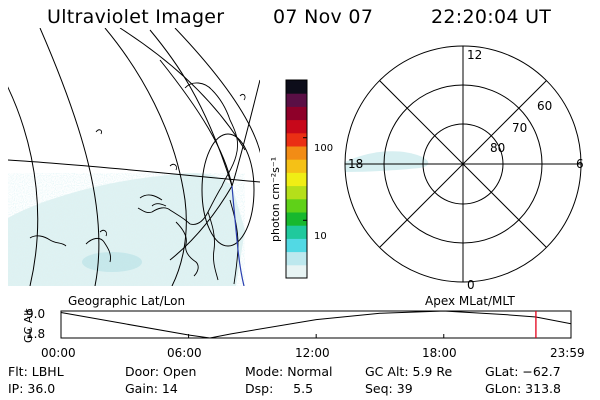 The image size is (600, 400). What do you see at coordinates (289, 371) in the screenshot?
I see `status-mode: Mode: Normal` at bounding box center [289, 371].